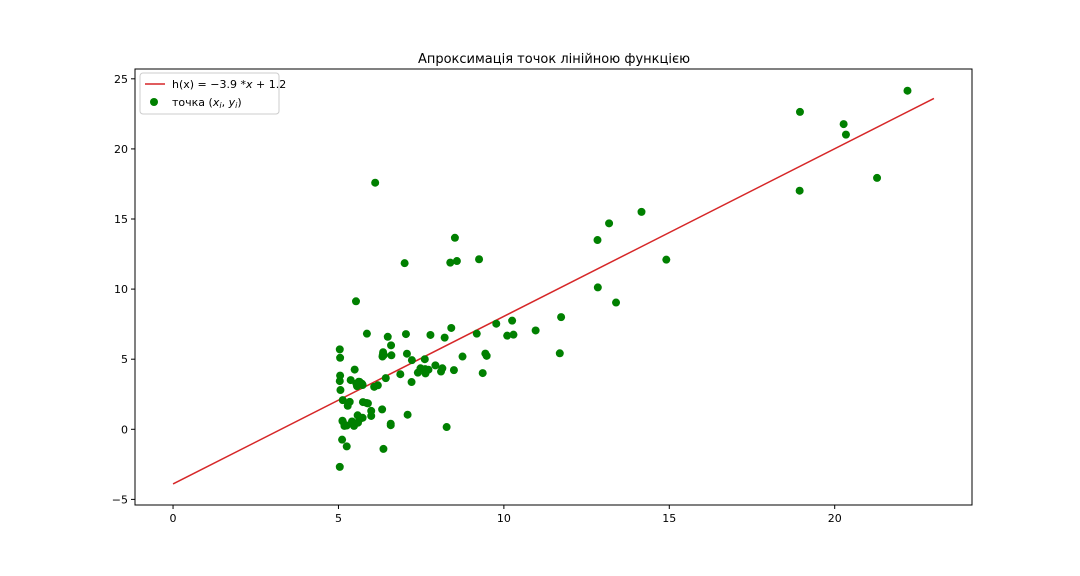  What do you see at coordinates (232, 102) in the screenshot?
I see `legend-points-label-y: y` at bounding box center [232, 102].